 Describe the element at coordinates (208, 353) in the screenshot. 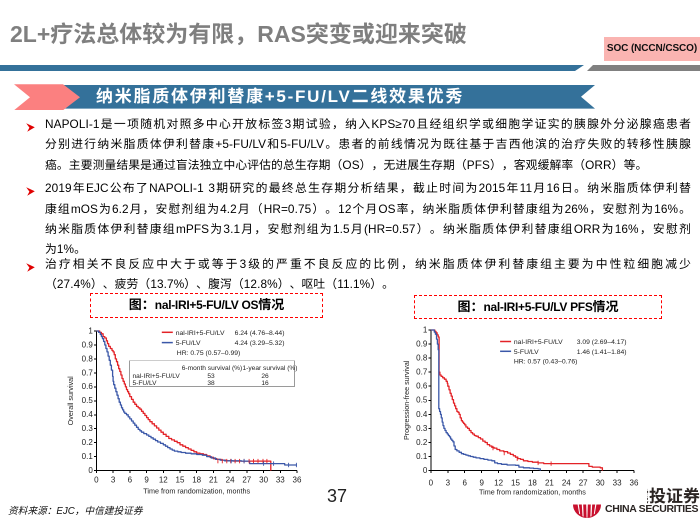

I see `svg-text: HR: 0.75 (0.57–0.99)` at that location.